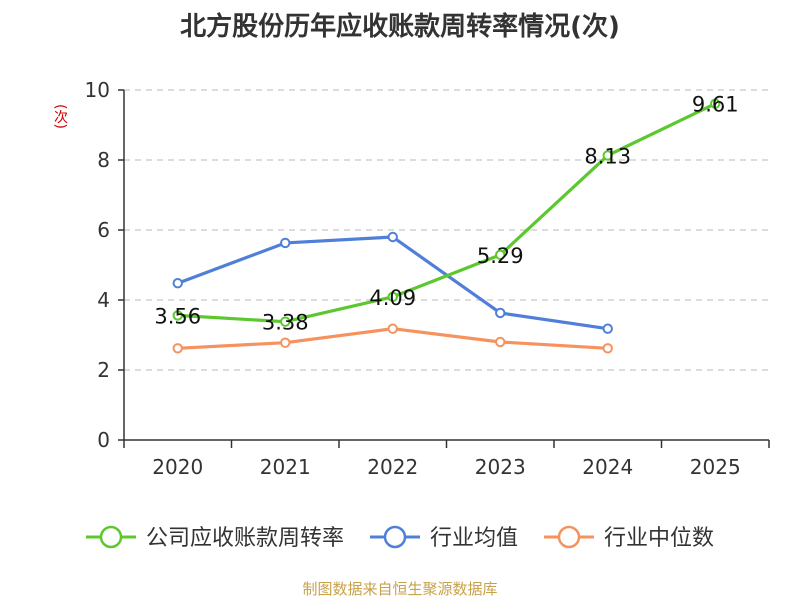 The height and width of the screenshot is (600, 800). Describe the element at coordinates (400, 27) in the screenshot. I see `chart-title: 北方股份历年应收账款周转率情况(次)` at that location.